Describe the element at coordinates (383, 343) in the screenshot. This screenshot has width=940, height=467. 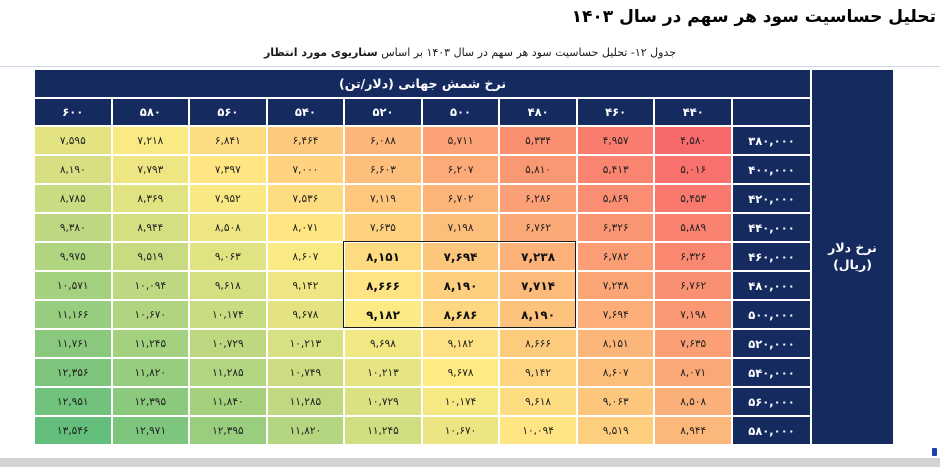
I see `heatmap-cell: ۹,۶۹۸` at that location.